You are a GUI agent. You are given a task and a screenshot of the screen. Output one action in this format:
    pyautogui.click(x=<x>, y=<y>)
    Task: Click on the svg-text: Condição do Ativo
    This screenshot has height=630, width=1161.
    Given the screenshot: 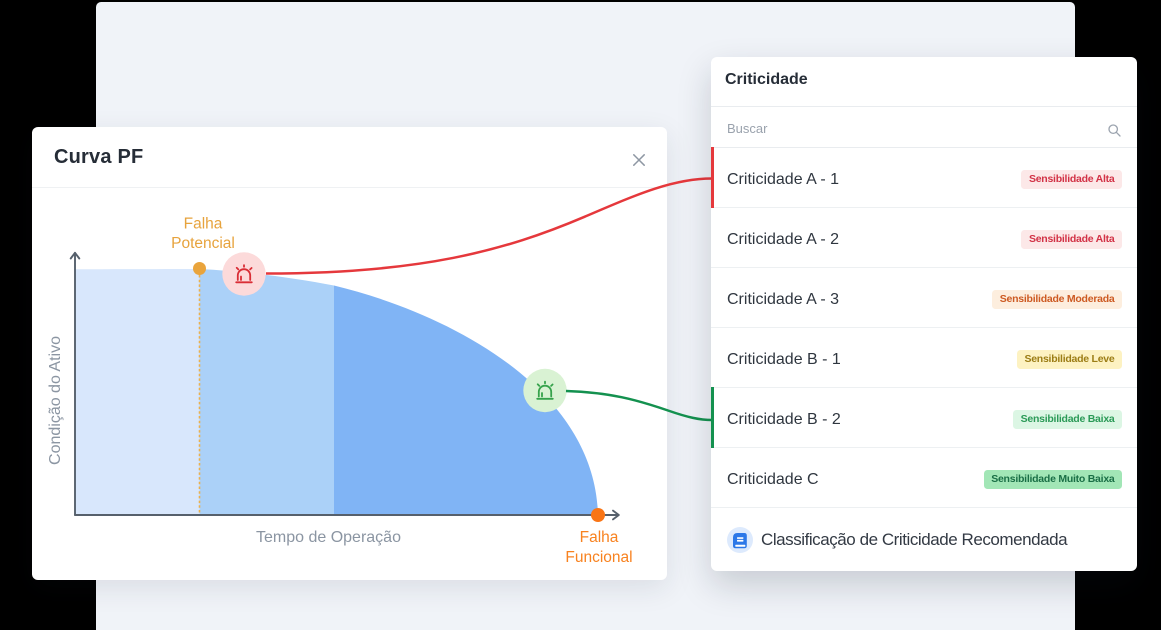 What is the action you would take?
    pyautogui.click(x=55, y=400)
    